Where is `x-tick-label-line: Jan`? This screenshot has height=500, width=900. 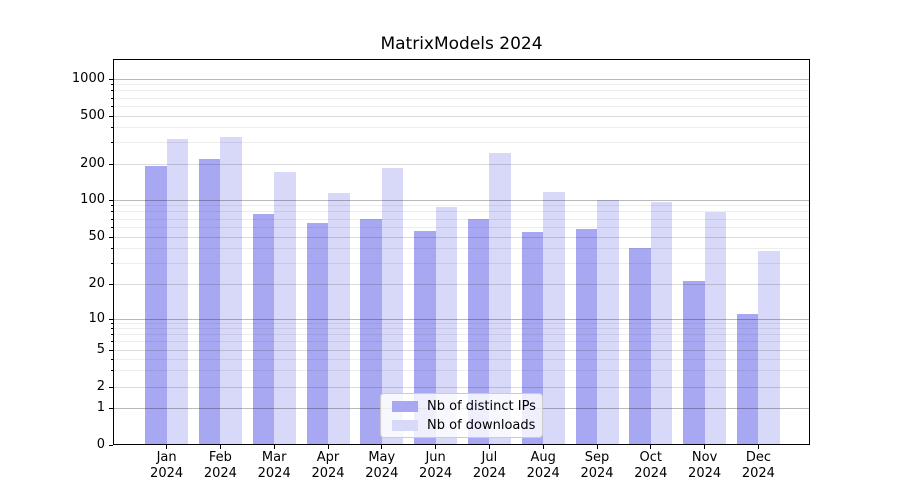
x-tick-label-line: Jan is located at coordinates (166, 457).